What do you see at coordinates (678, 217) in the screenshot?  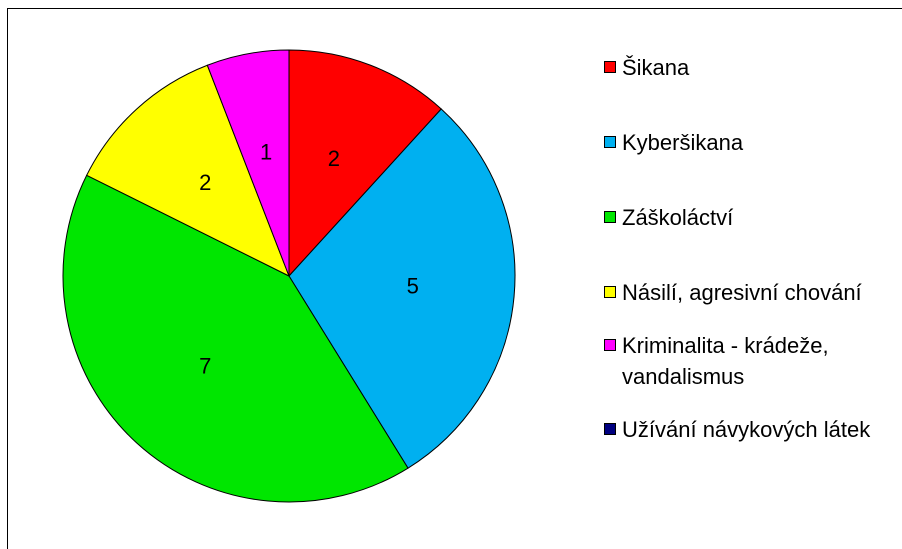 I see `legend-label: Záškoláctví` at bounding box center [678, 217].